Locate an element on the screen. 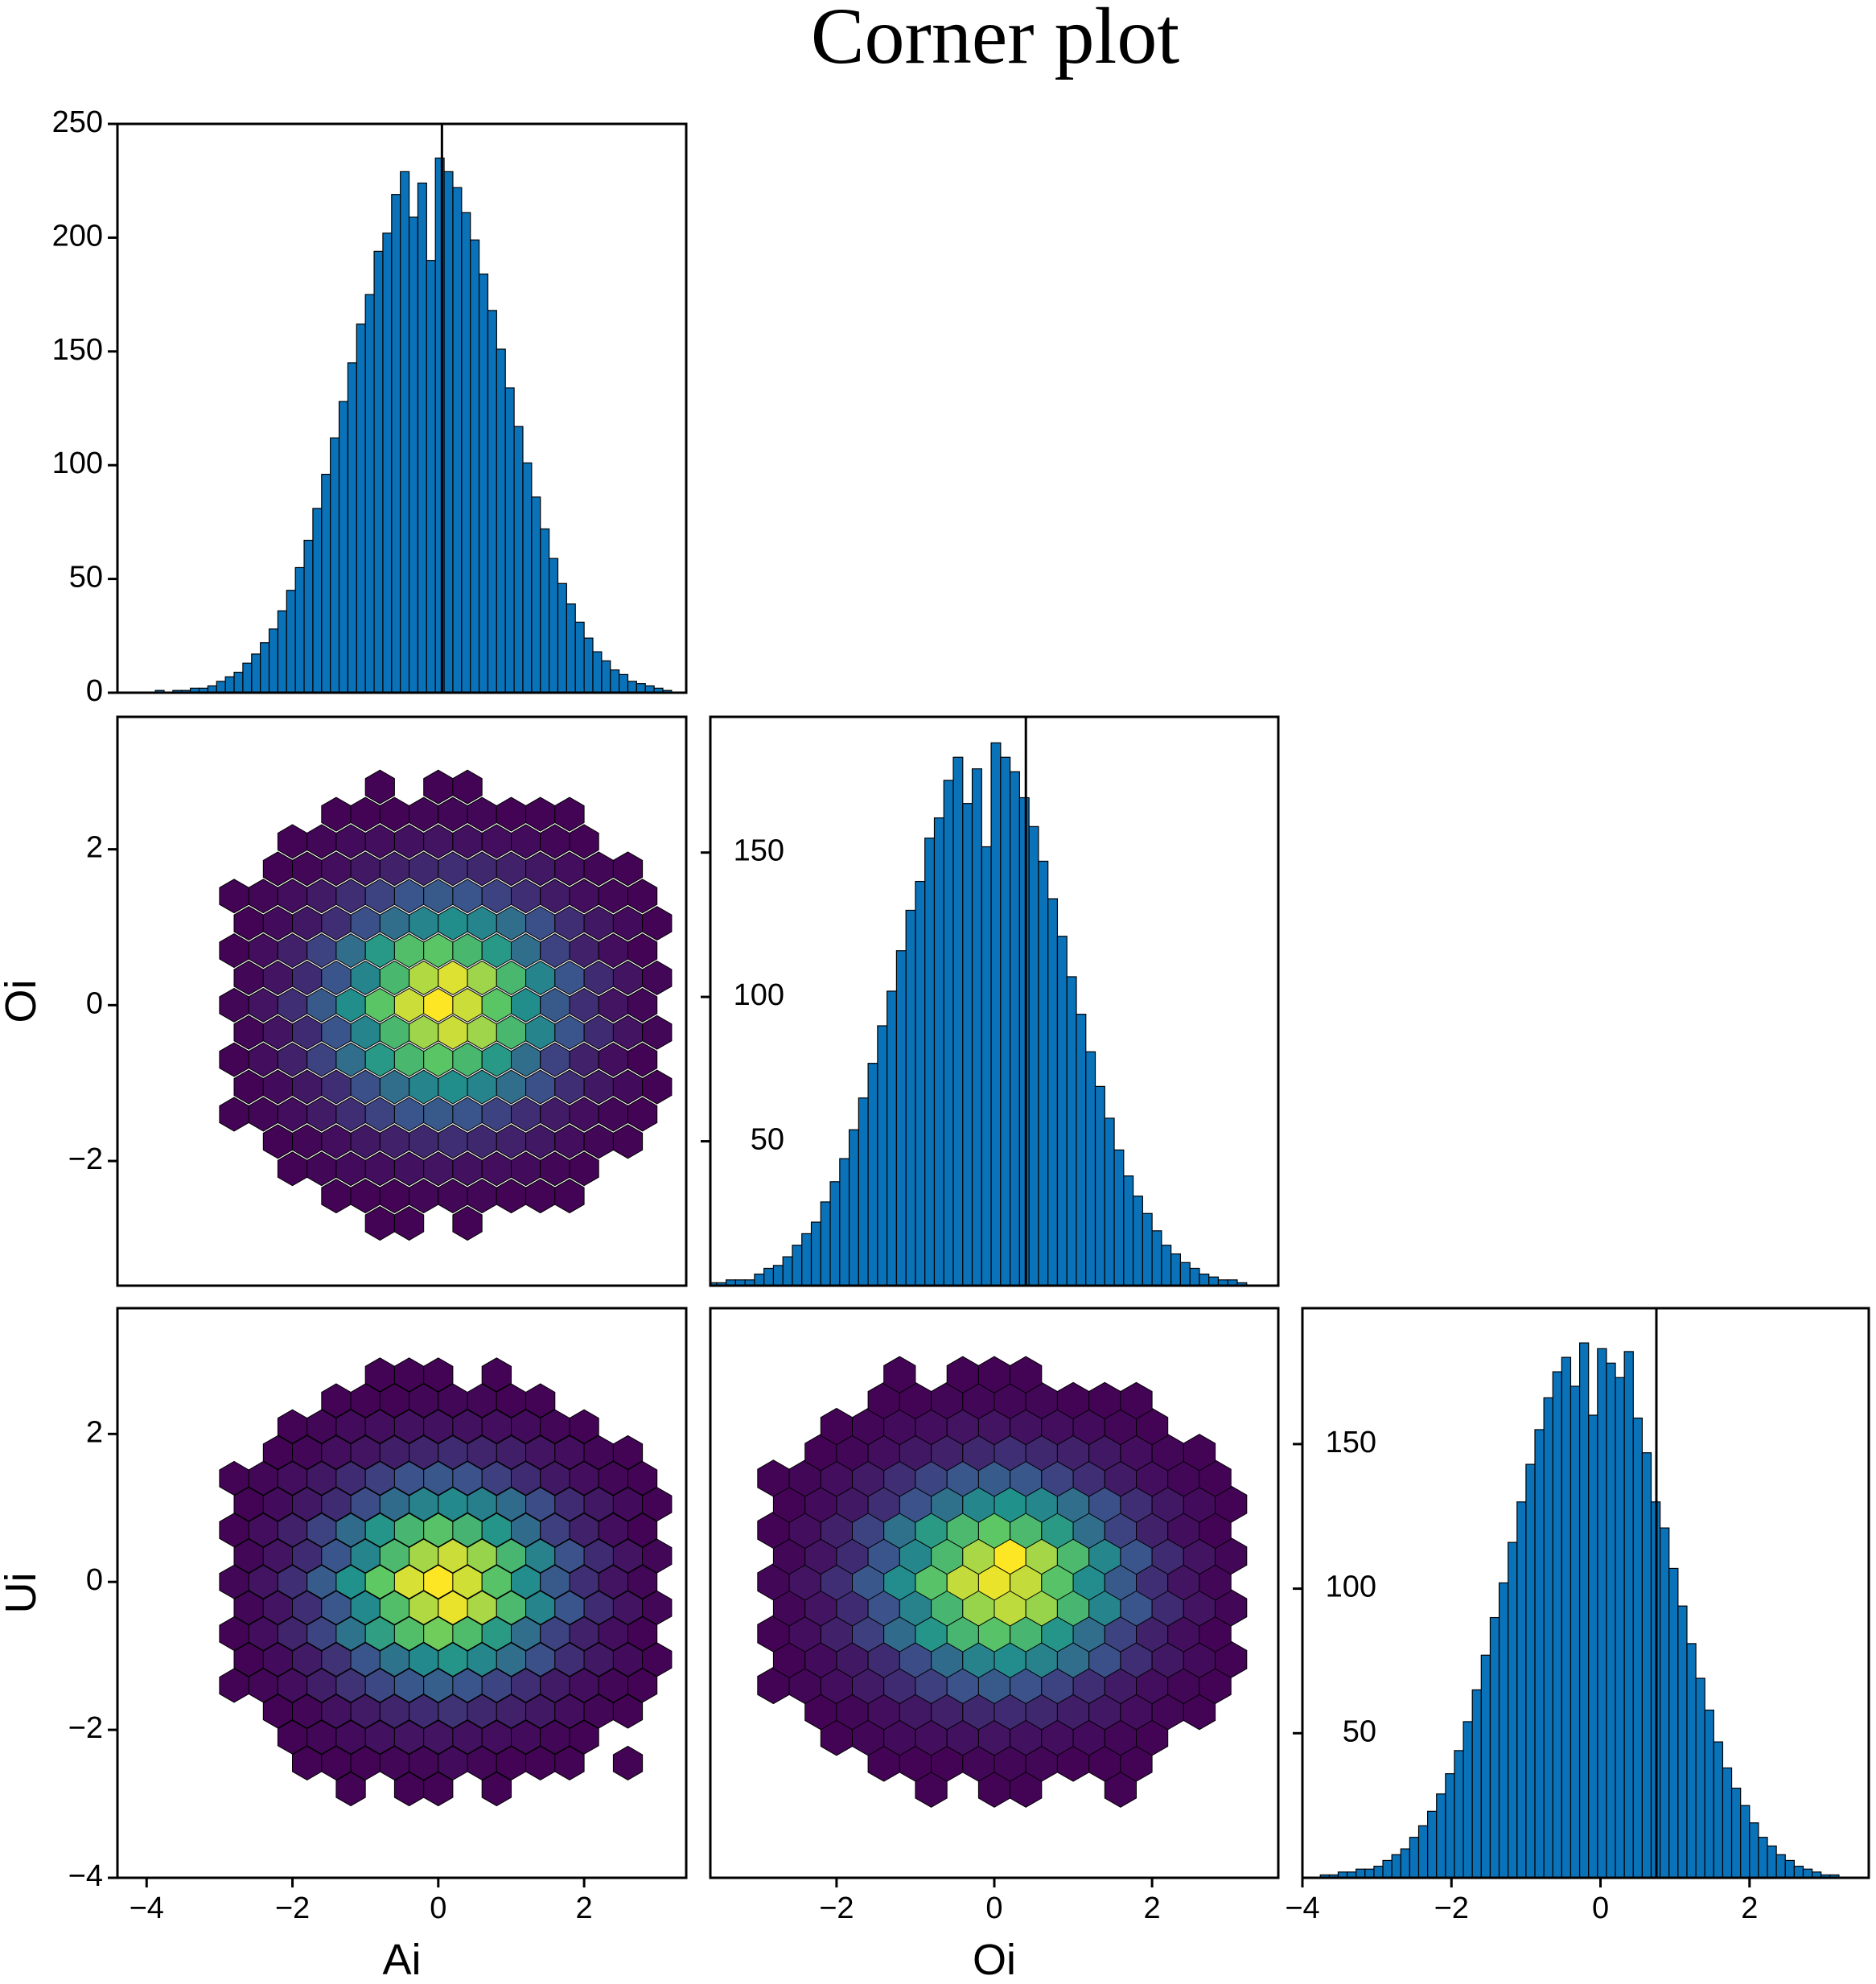 The height and width of the screenshot is (1984, 1876). y-tick-label: 50 is located at coordinates (767, 1140).